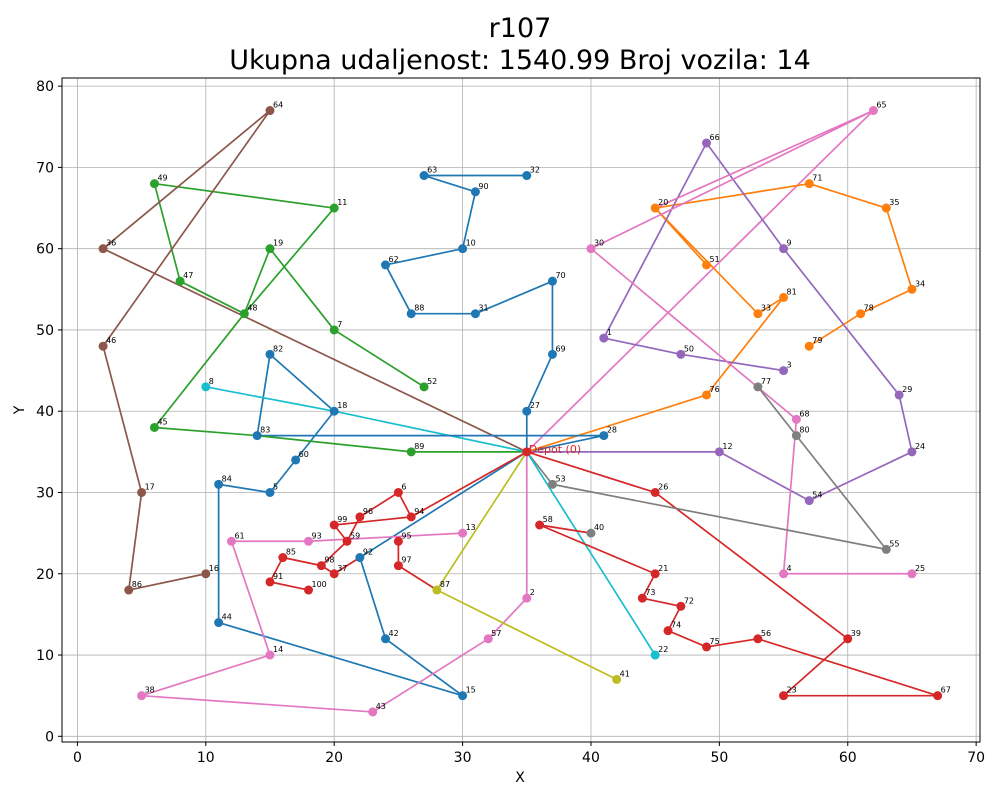  I want to click on customer-label: 8, so click(211, 381).